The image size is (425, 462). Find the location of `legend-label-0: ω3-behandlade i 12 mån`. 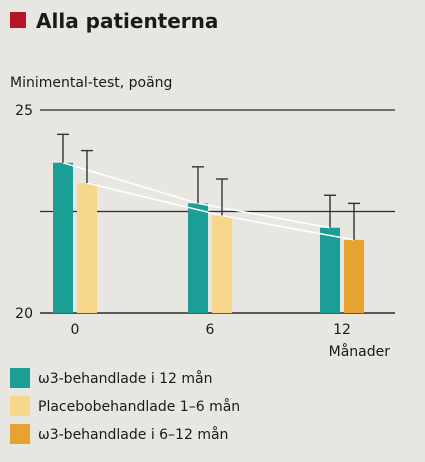

legend-label-0: ω3-behandlade i 12 mån is located at coordinates (125, 378).